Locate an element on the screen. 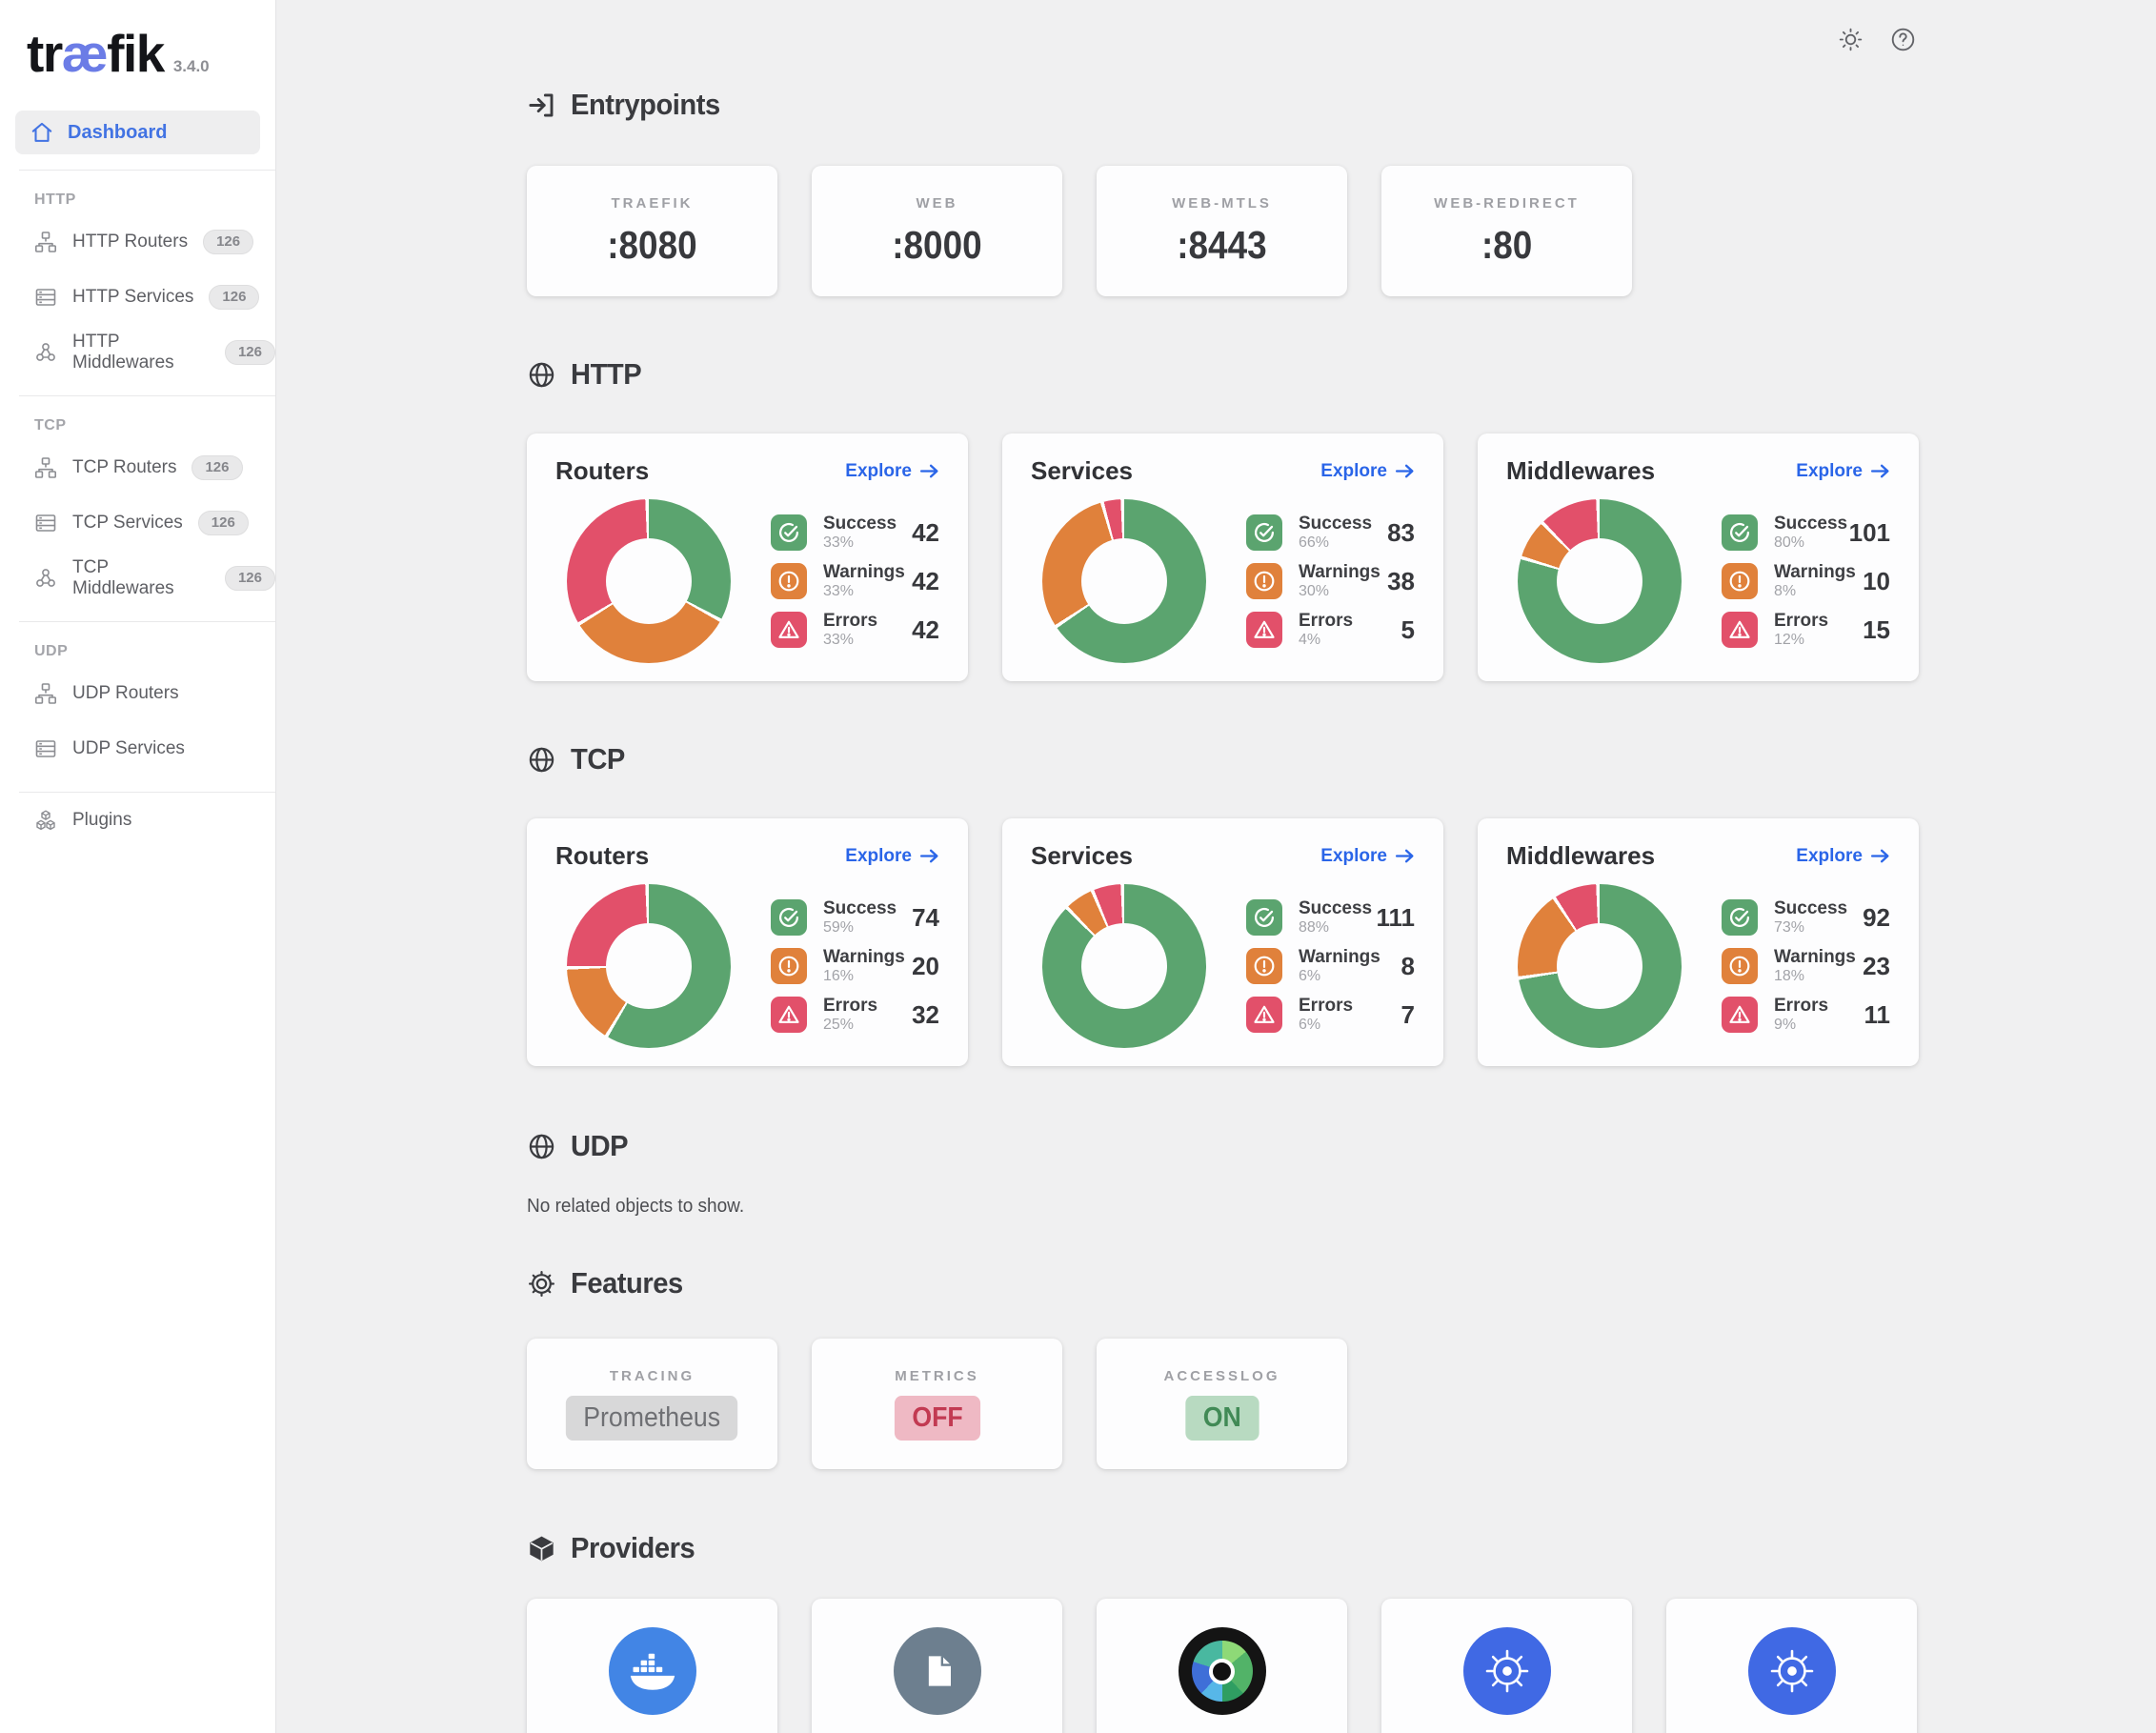  feature-label: ACCESSLOG is located at coordinates (1221, 1375).